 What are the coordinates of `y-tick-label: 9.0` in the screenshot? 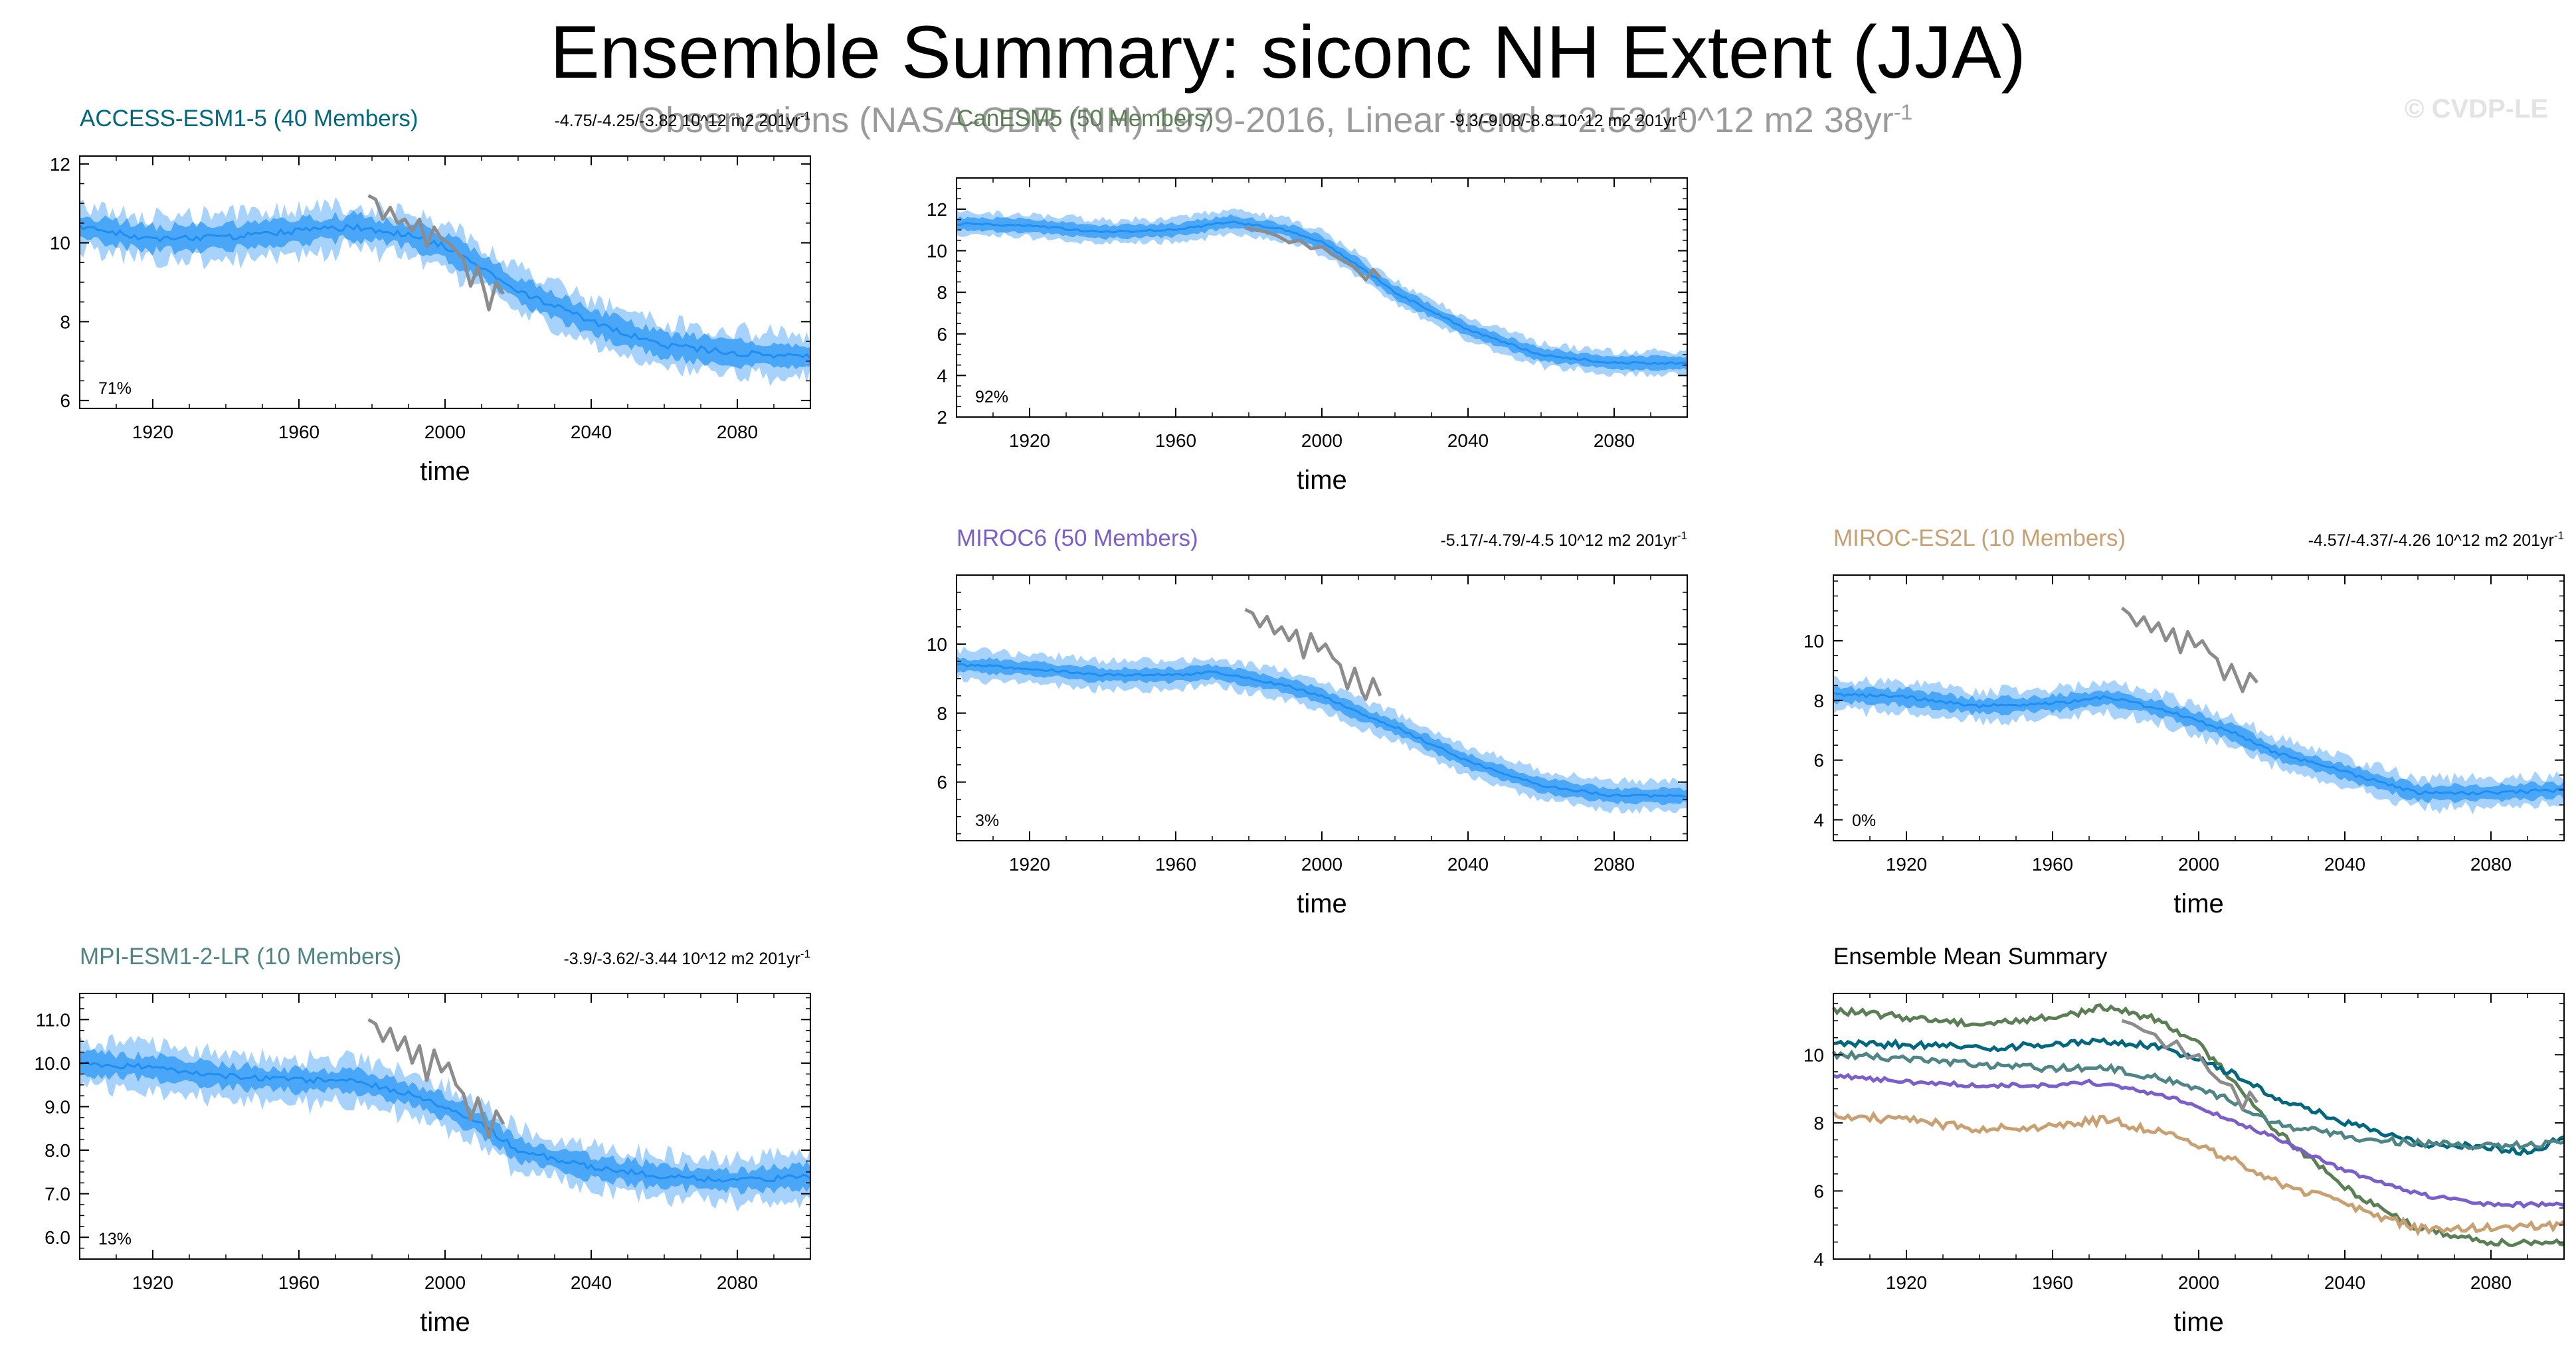 It's located at (57, 1106).